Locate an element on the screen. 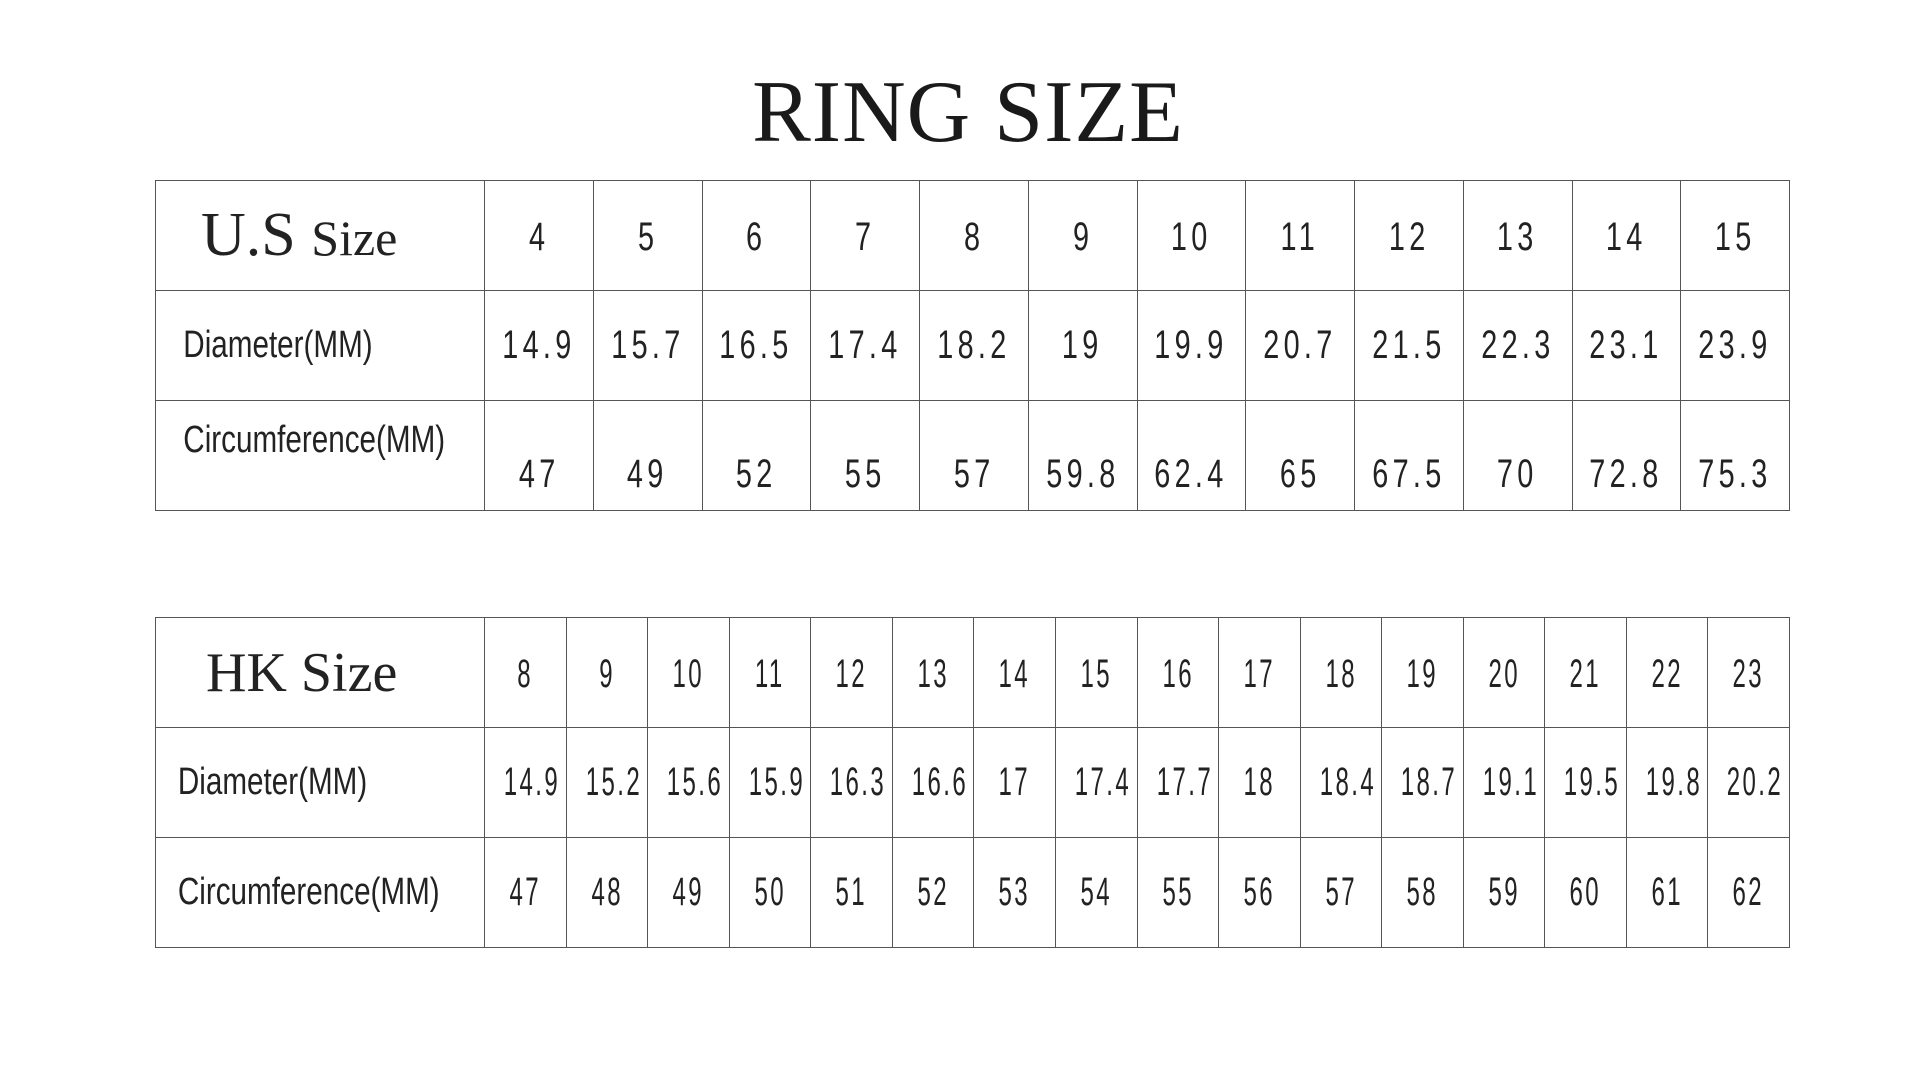  hk-circumference-value: 57 is located at coordinates (1341, 892).